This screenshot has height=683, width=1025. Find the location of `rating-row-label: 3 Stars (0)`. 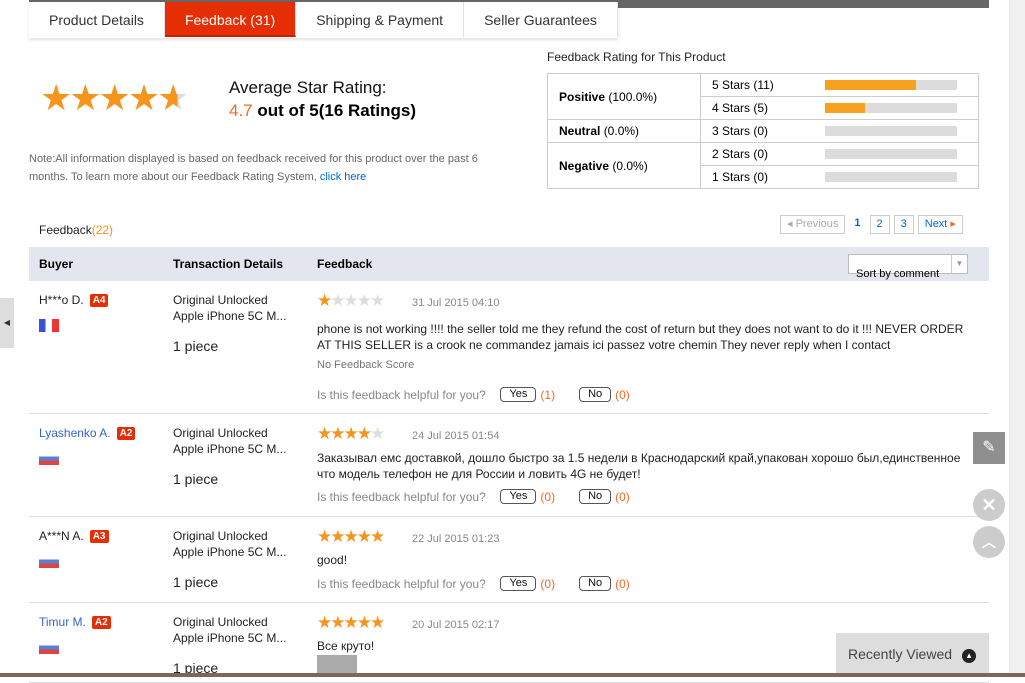

rating-row-label: 3 Stars (0) is located at coordinates (762, 131).